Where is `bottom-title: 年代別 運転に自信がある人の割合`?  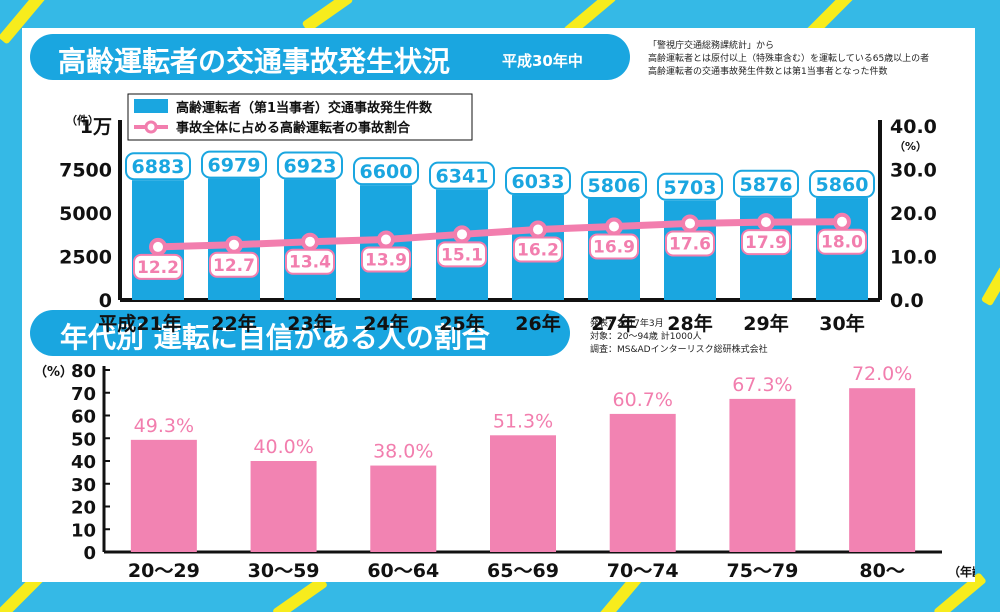 bottom-title: 年代別 運転に自信がある人の割合 is located at coordinates (275, 337).